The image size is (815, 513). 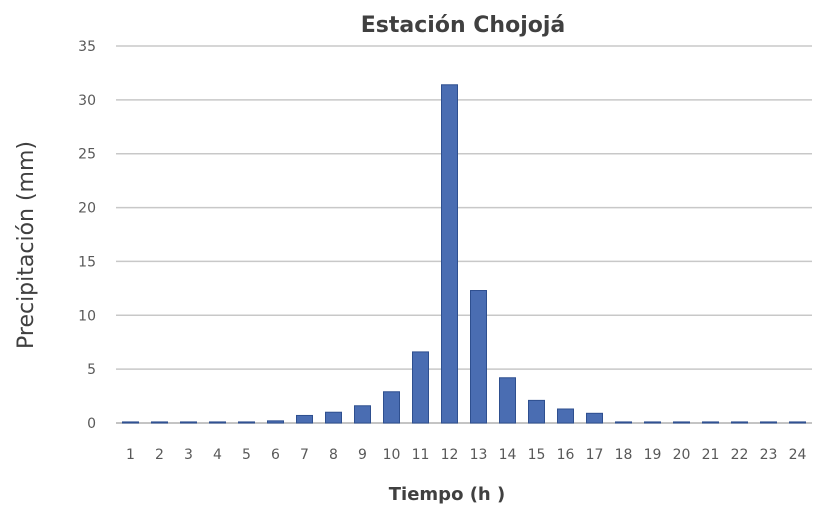 What do you see at coordinates (682, 455) in the screenshot?
I see `x-tick-label: 20` at bounding box center [682, 455].